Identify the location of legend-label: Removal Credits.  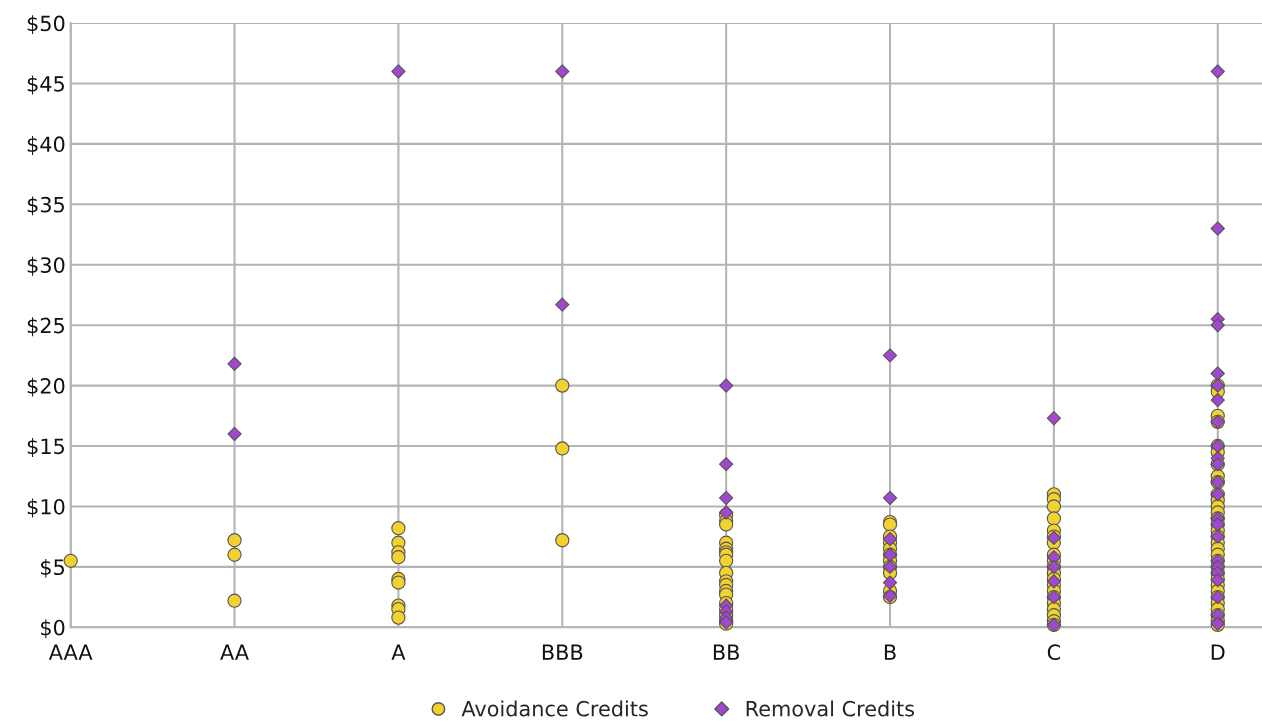
(830, 708).